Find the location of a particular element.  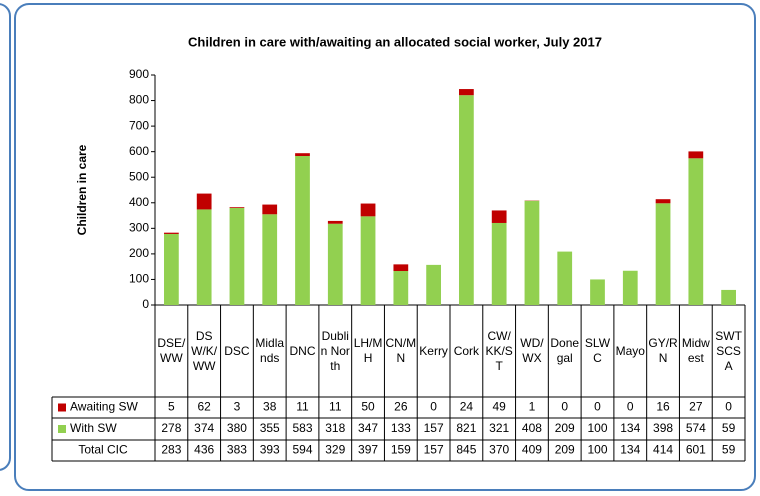

category-cell: DNC is located at coordinates (302, 351).